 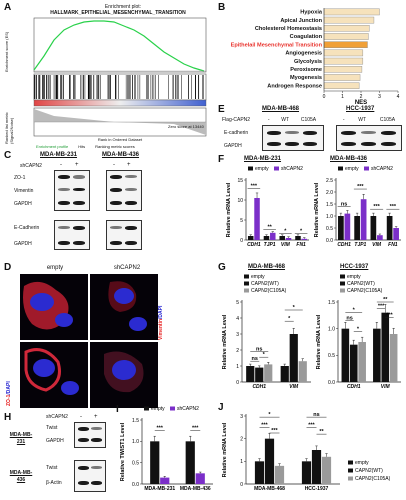 What do you see at coordinates (369, 138) in the screenshot?
I see `e-blot-b` at bounding box center [369, 138].